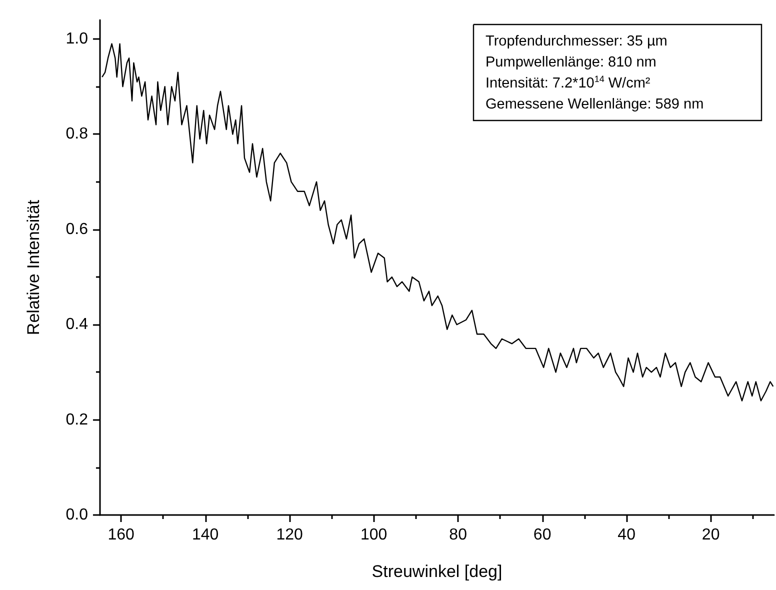 The image size is (776, 590). Describe the element at coordinates (77, 515) in the screenshot. I see `y-tick-label: 0.0` at that location.